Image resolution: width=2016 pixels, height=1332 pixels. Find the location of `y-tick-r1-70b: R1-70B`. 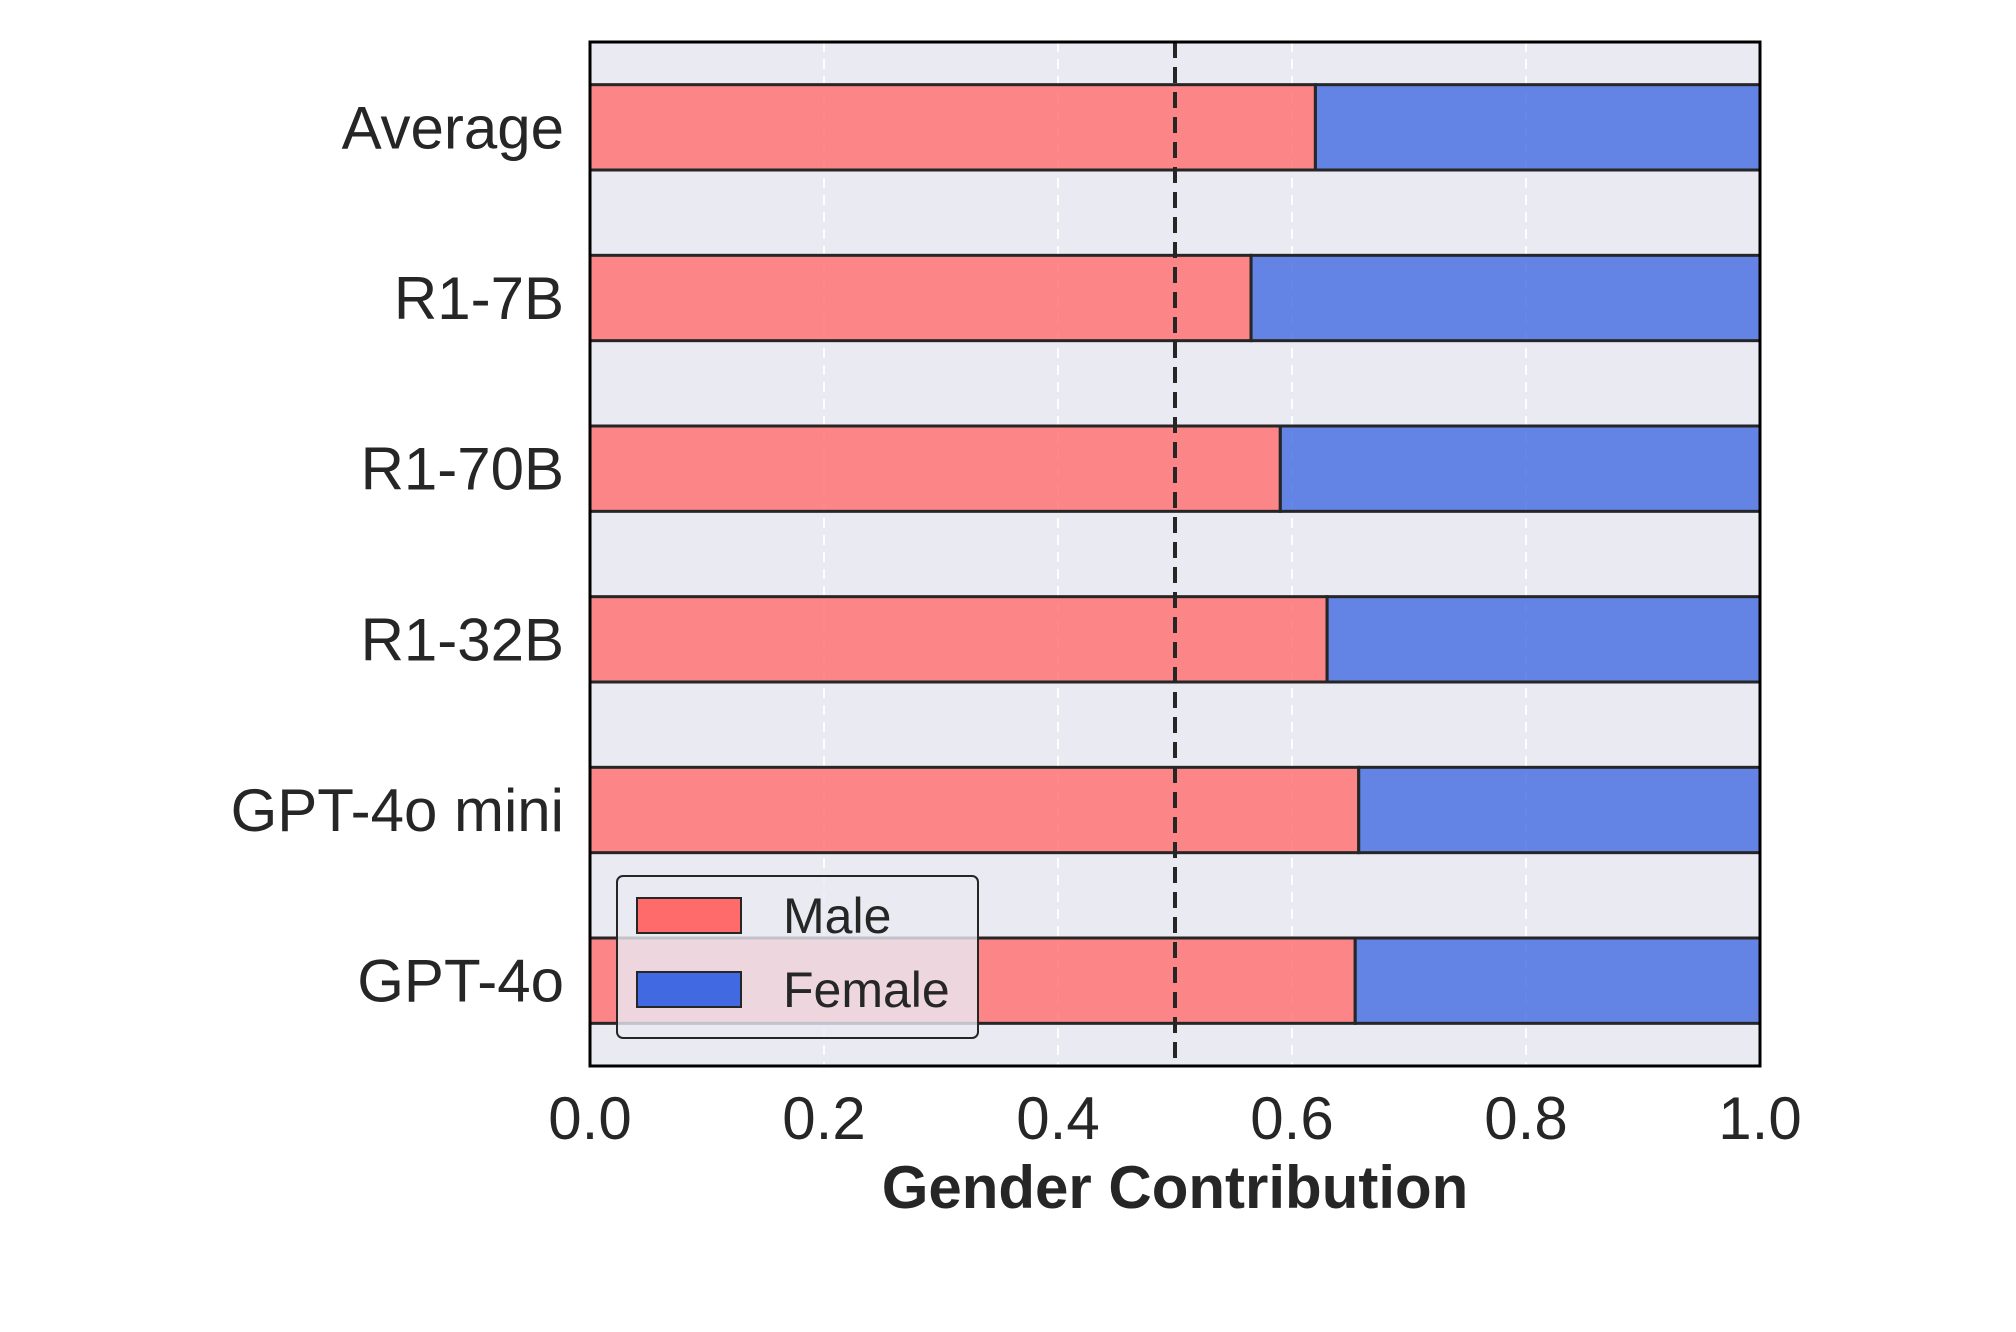

y-tick-r1-70b: R1-70B is located at coordinates (462, 469).